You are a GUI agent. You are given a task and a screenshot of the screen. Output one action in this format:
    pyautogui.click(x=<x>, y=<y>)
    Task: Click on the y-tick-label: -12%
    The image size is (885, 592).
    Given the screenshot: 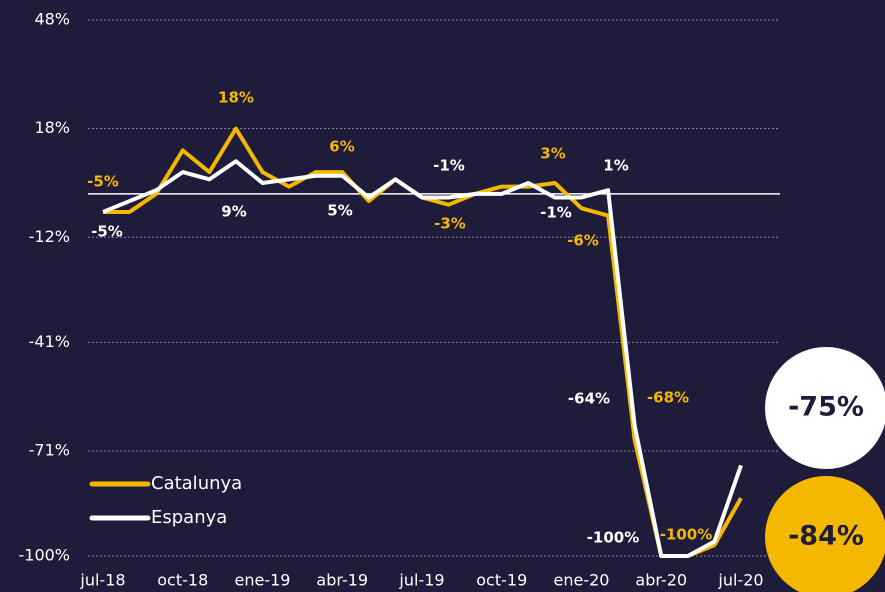 What is the action you would take?
    pyautogui.click(x=49, y=236)
    